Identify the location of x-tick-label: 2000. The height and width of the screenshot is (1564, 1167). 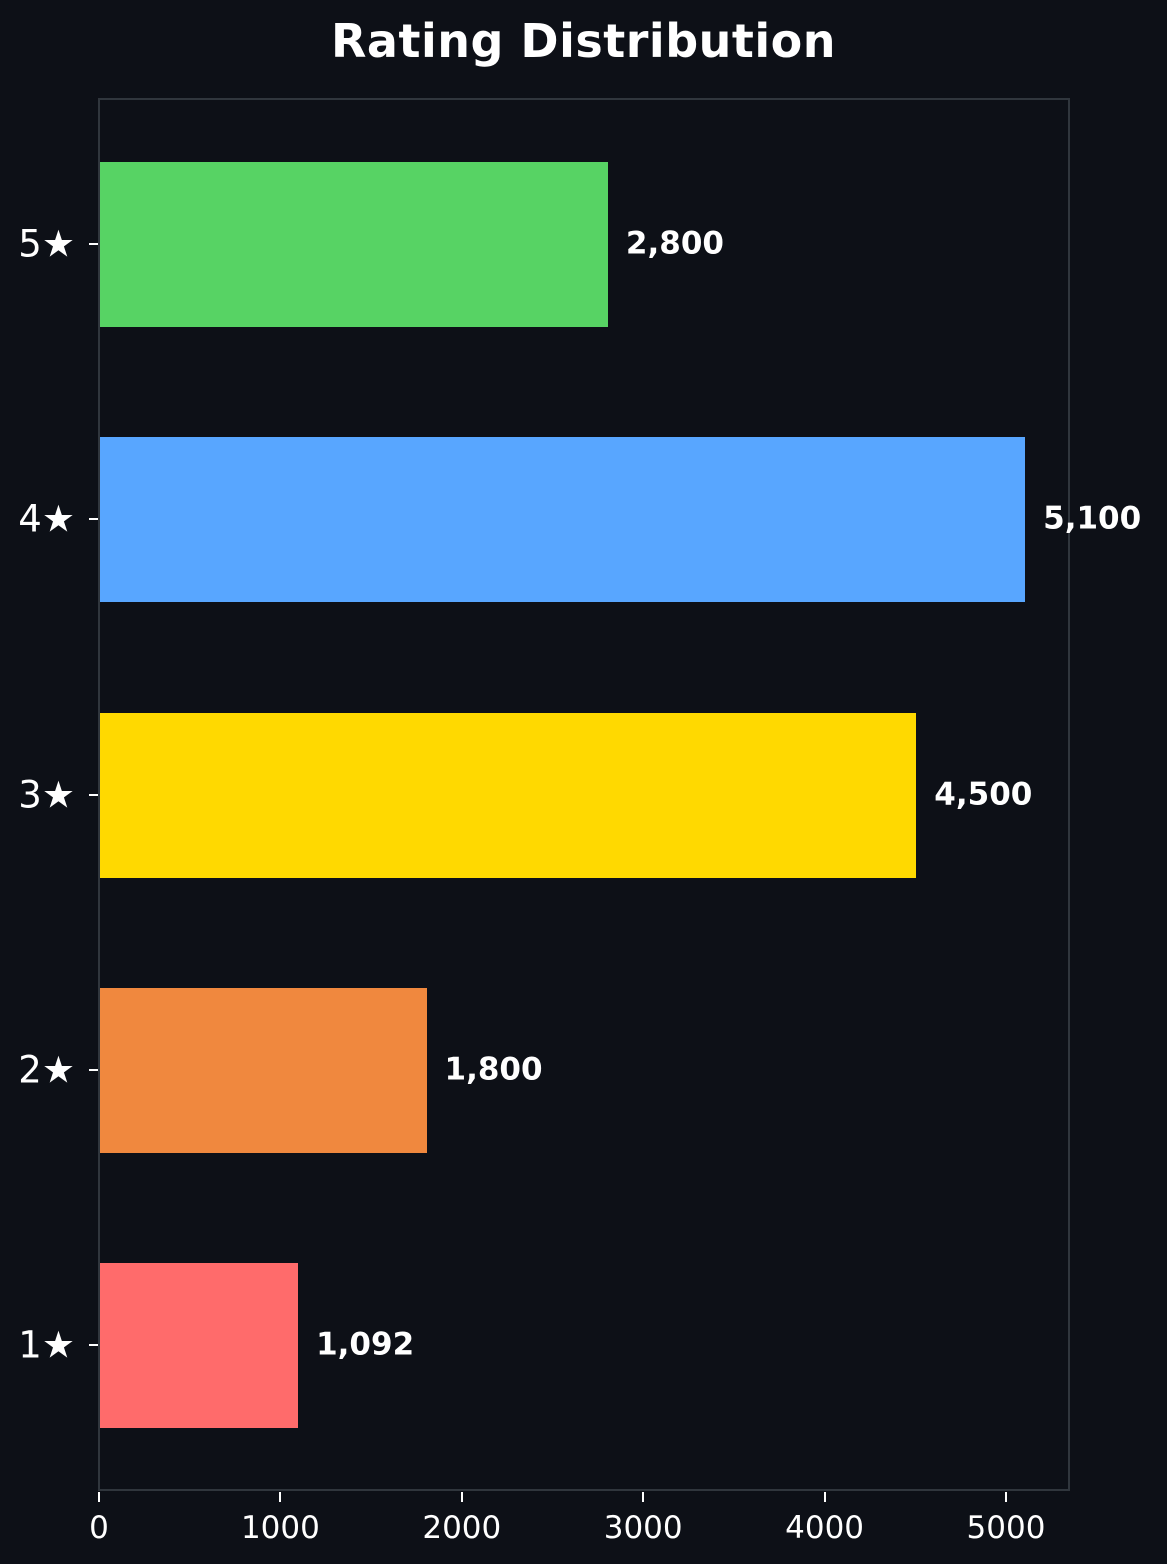
(462, 1528).